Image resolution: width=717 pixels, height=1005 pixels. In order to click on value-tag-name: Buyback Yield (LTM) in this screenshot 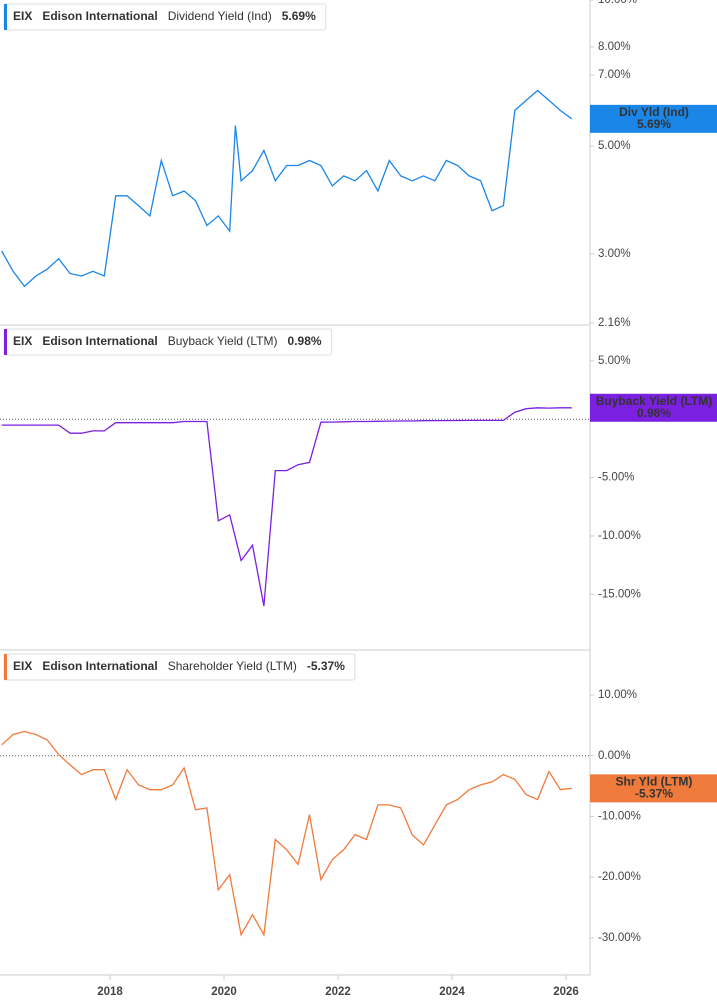, I will do `click(654, 401)`.